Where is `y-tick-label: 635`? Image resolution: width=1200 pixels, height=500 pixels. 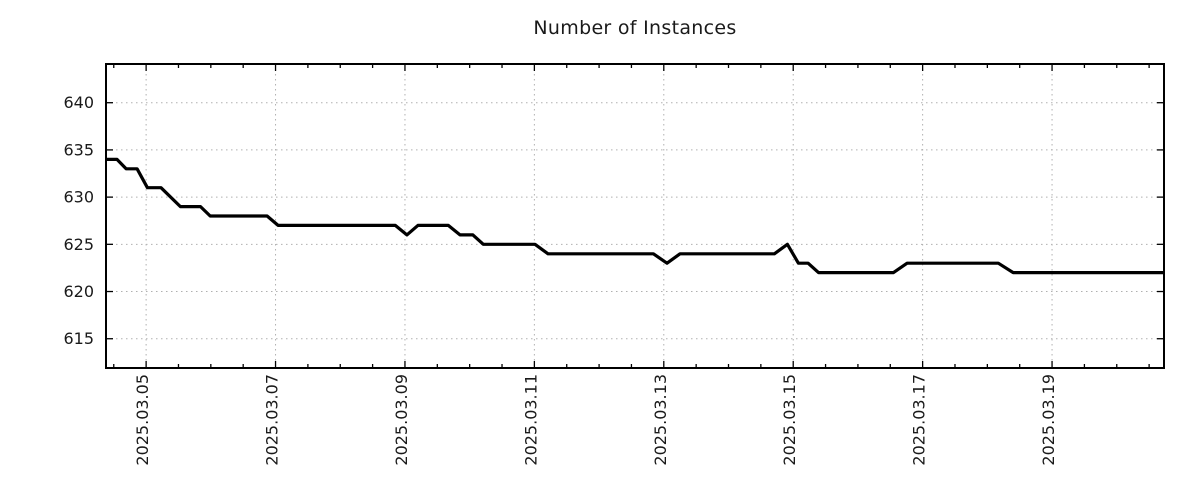
y-tick-label: 635 is located at coordinates (78, 149).